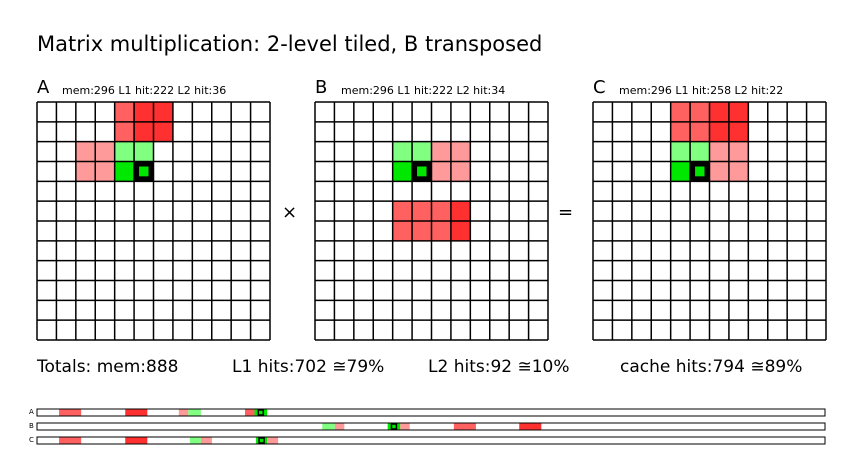  What do you see at coordinates (308, 367) in the screenshot?
I see `totals-l1-hits: L1 hits:702 ≅79%` at bounding box center [308, 367].